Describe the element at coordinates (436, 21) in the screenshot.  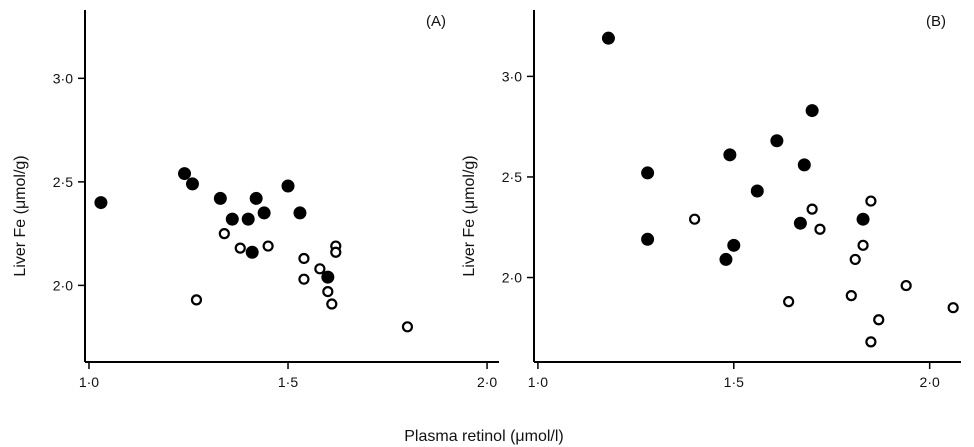
I see `panel-label: (A)` at that location.